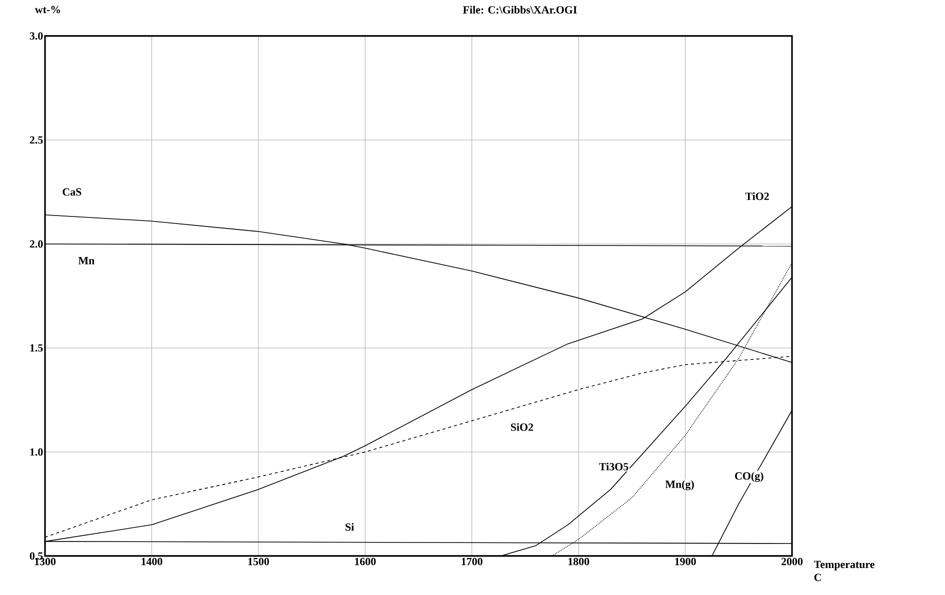 The width and height of the screenshot is (945, 595). I want to click on series-label: CO(g), so click(749, 477).